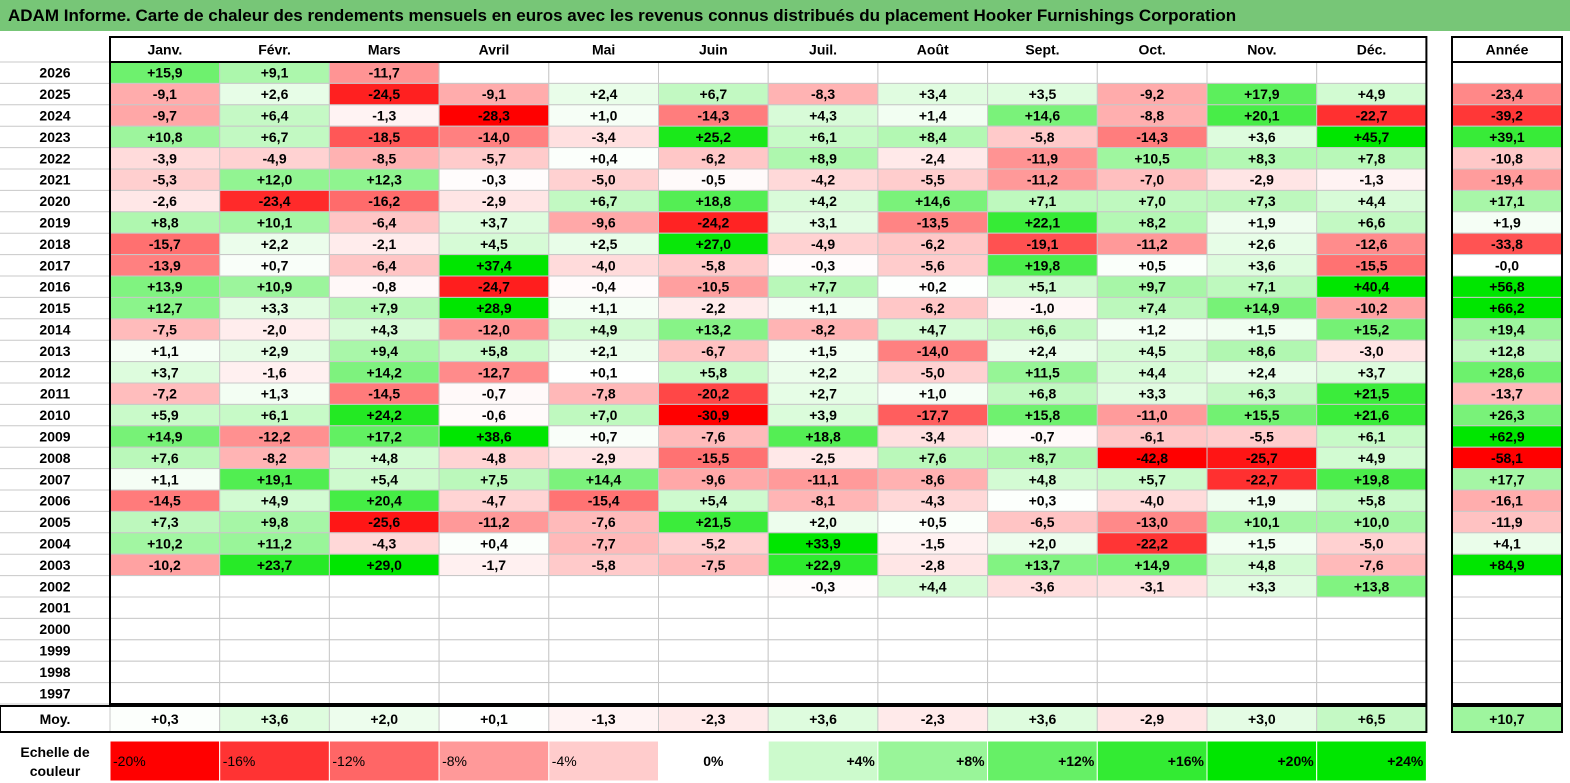  What do you see at coordinates (1262, 565) in the screenshot?
I see `cell-value: +4,8` at bounding box center [1262, 565].